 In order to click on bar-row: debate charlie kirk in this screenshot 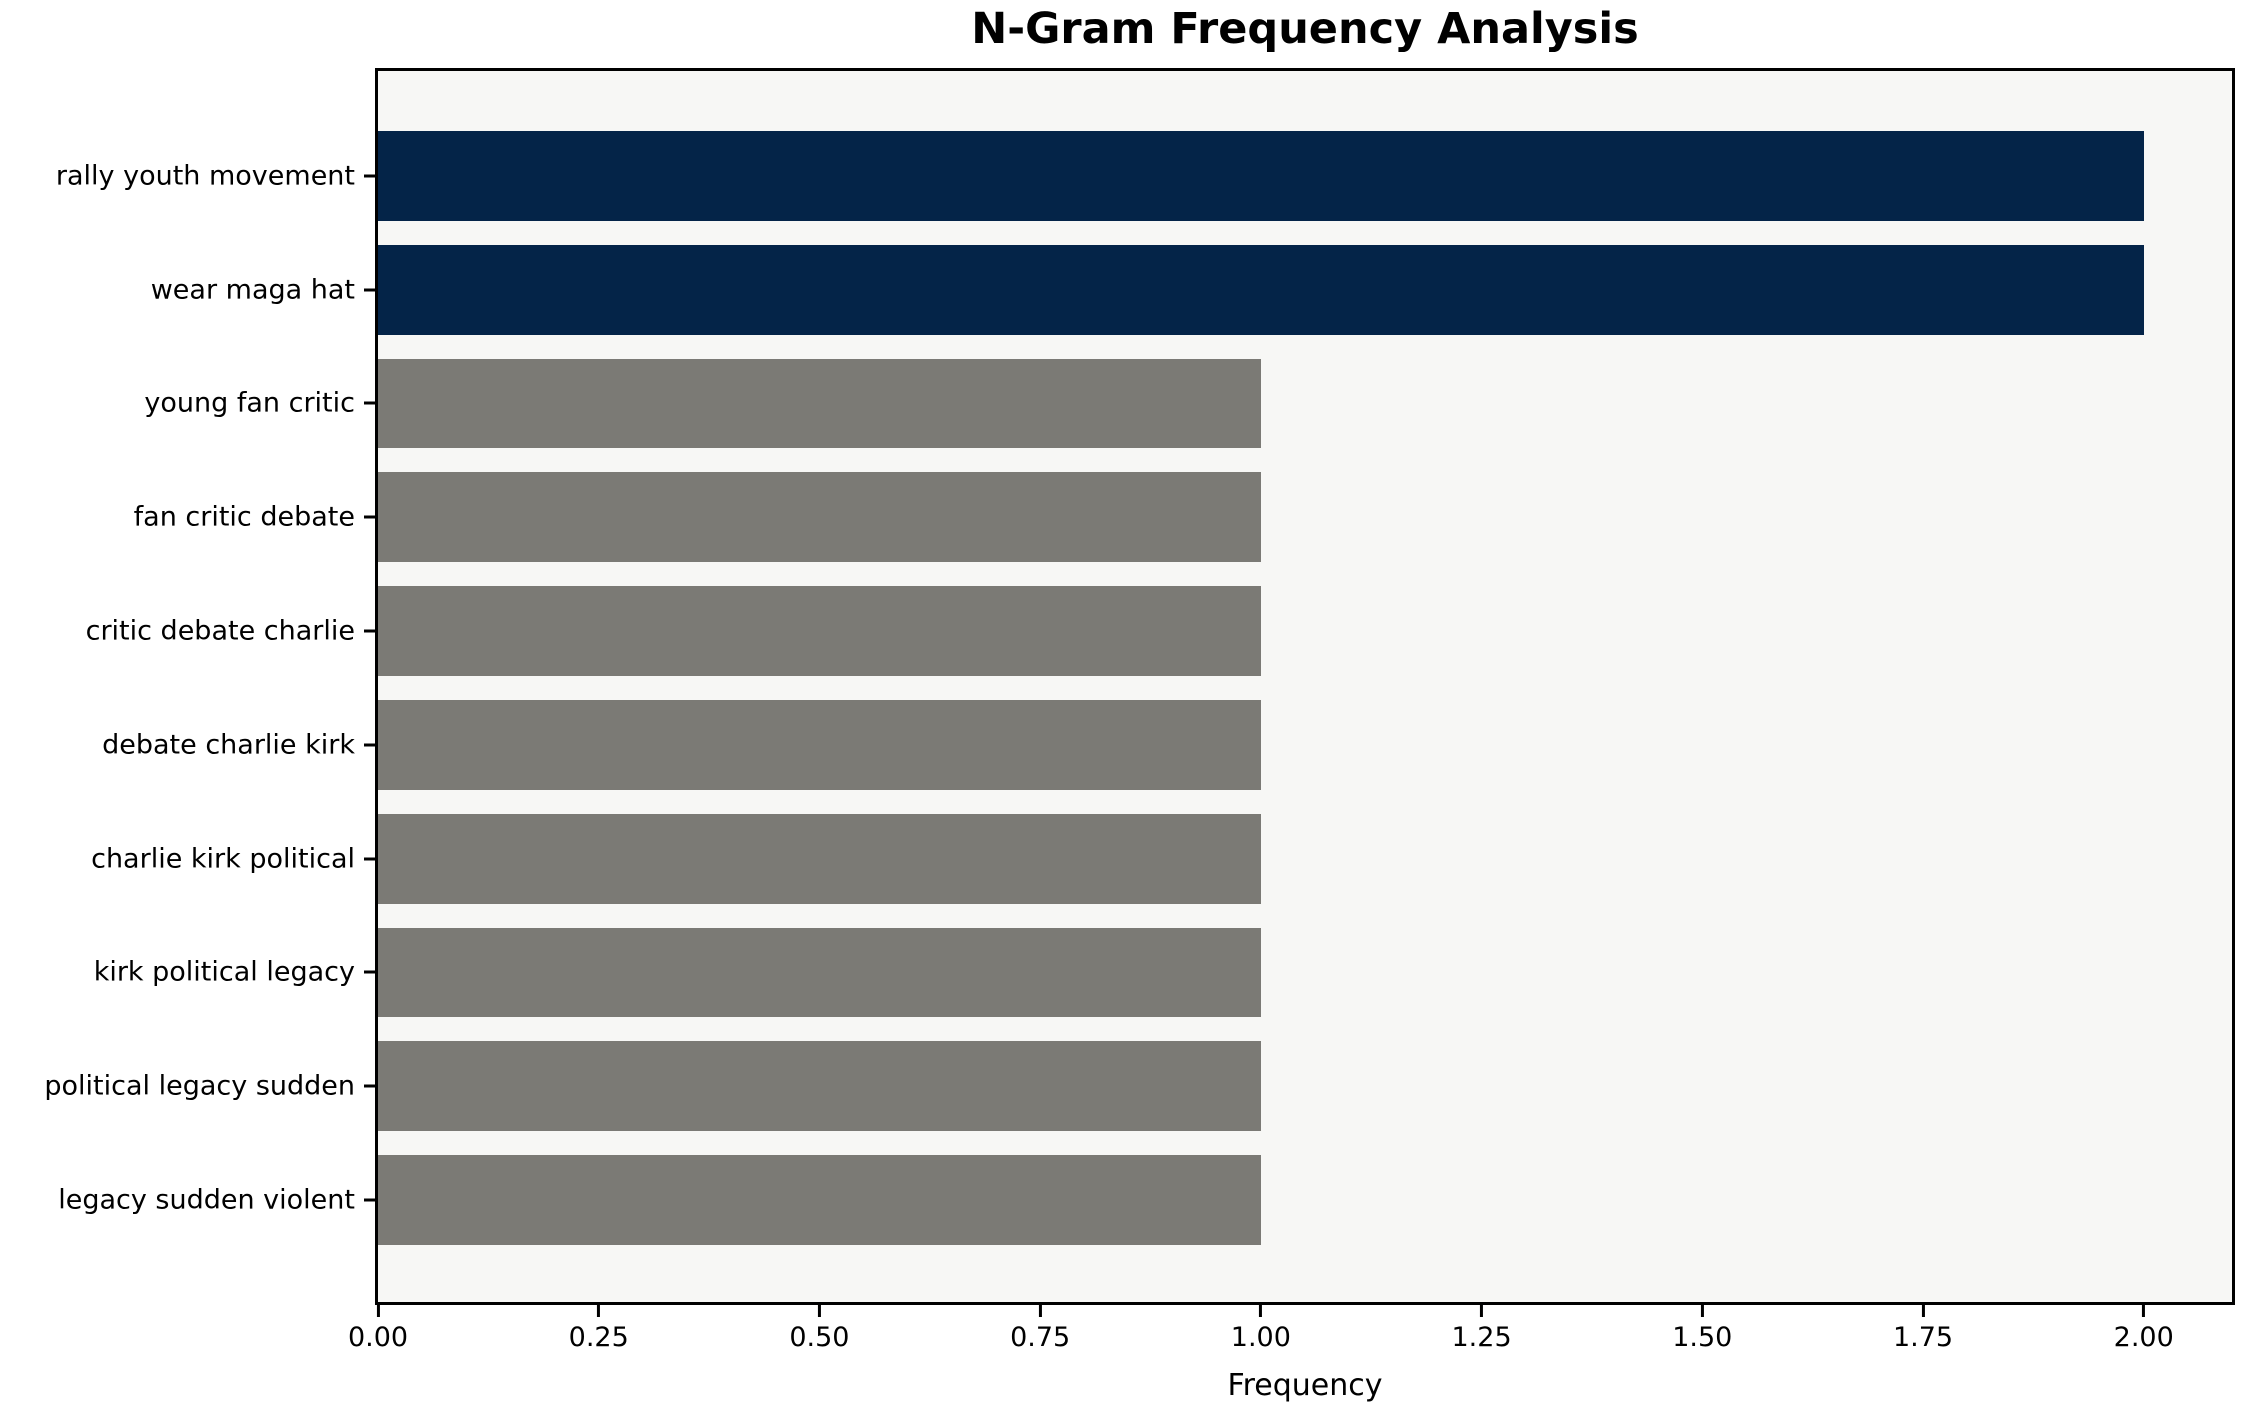, I will do `click(1167, 745)`.